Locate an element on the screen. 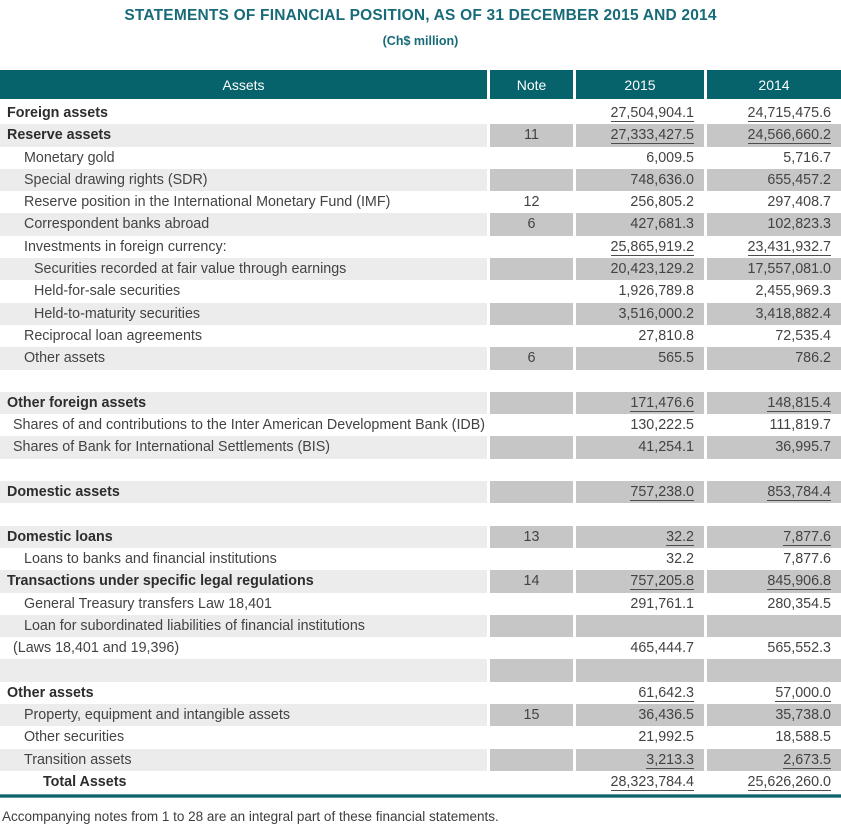 The height and width of the screenshot is (828, 841). row-value-2015: 28,323,784.4 is located at coordinates (652, 782).